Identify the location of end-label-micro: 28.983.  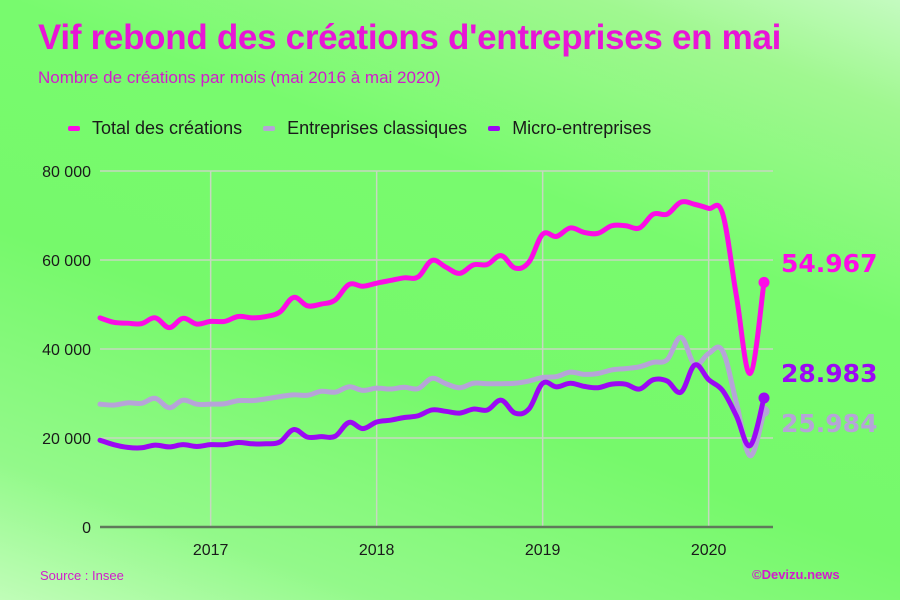
(829, 373).